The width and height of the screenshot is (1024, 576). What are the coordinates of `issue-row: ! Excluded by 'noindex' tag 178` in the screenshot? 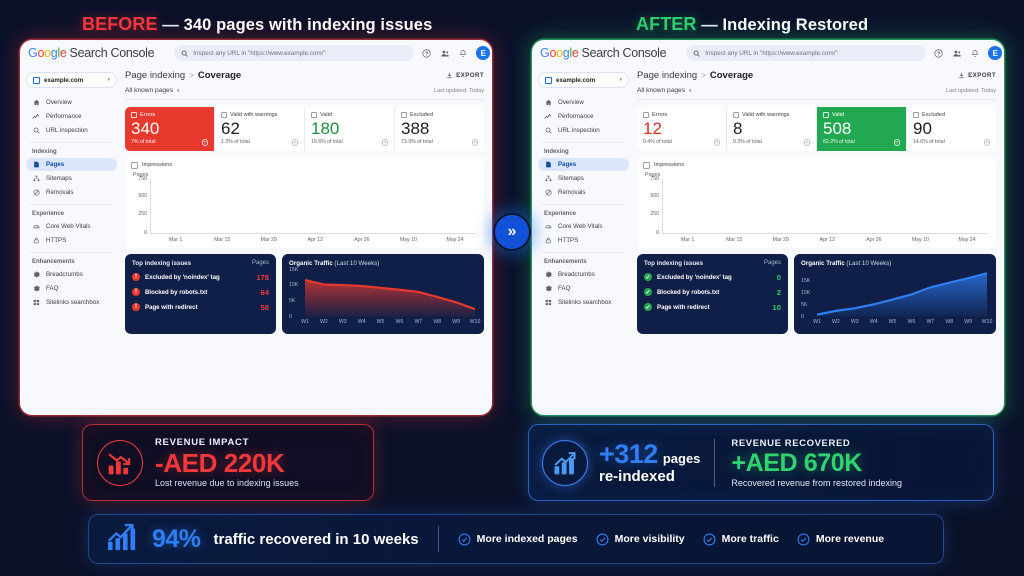 It's located at (200, 277).